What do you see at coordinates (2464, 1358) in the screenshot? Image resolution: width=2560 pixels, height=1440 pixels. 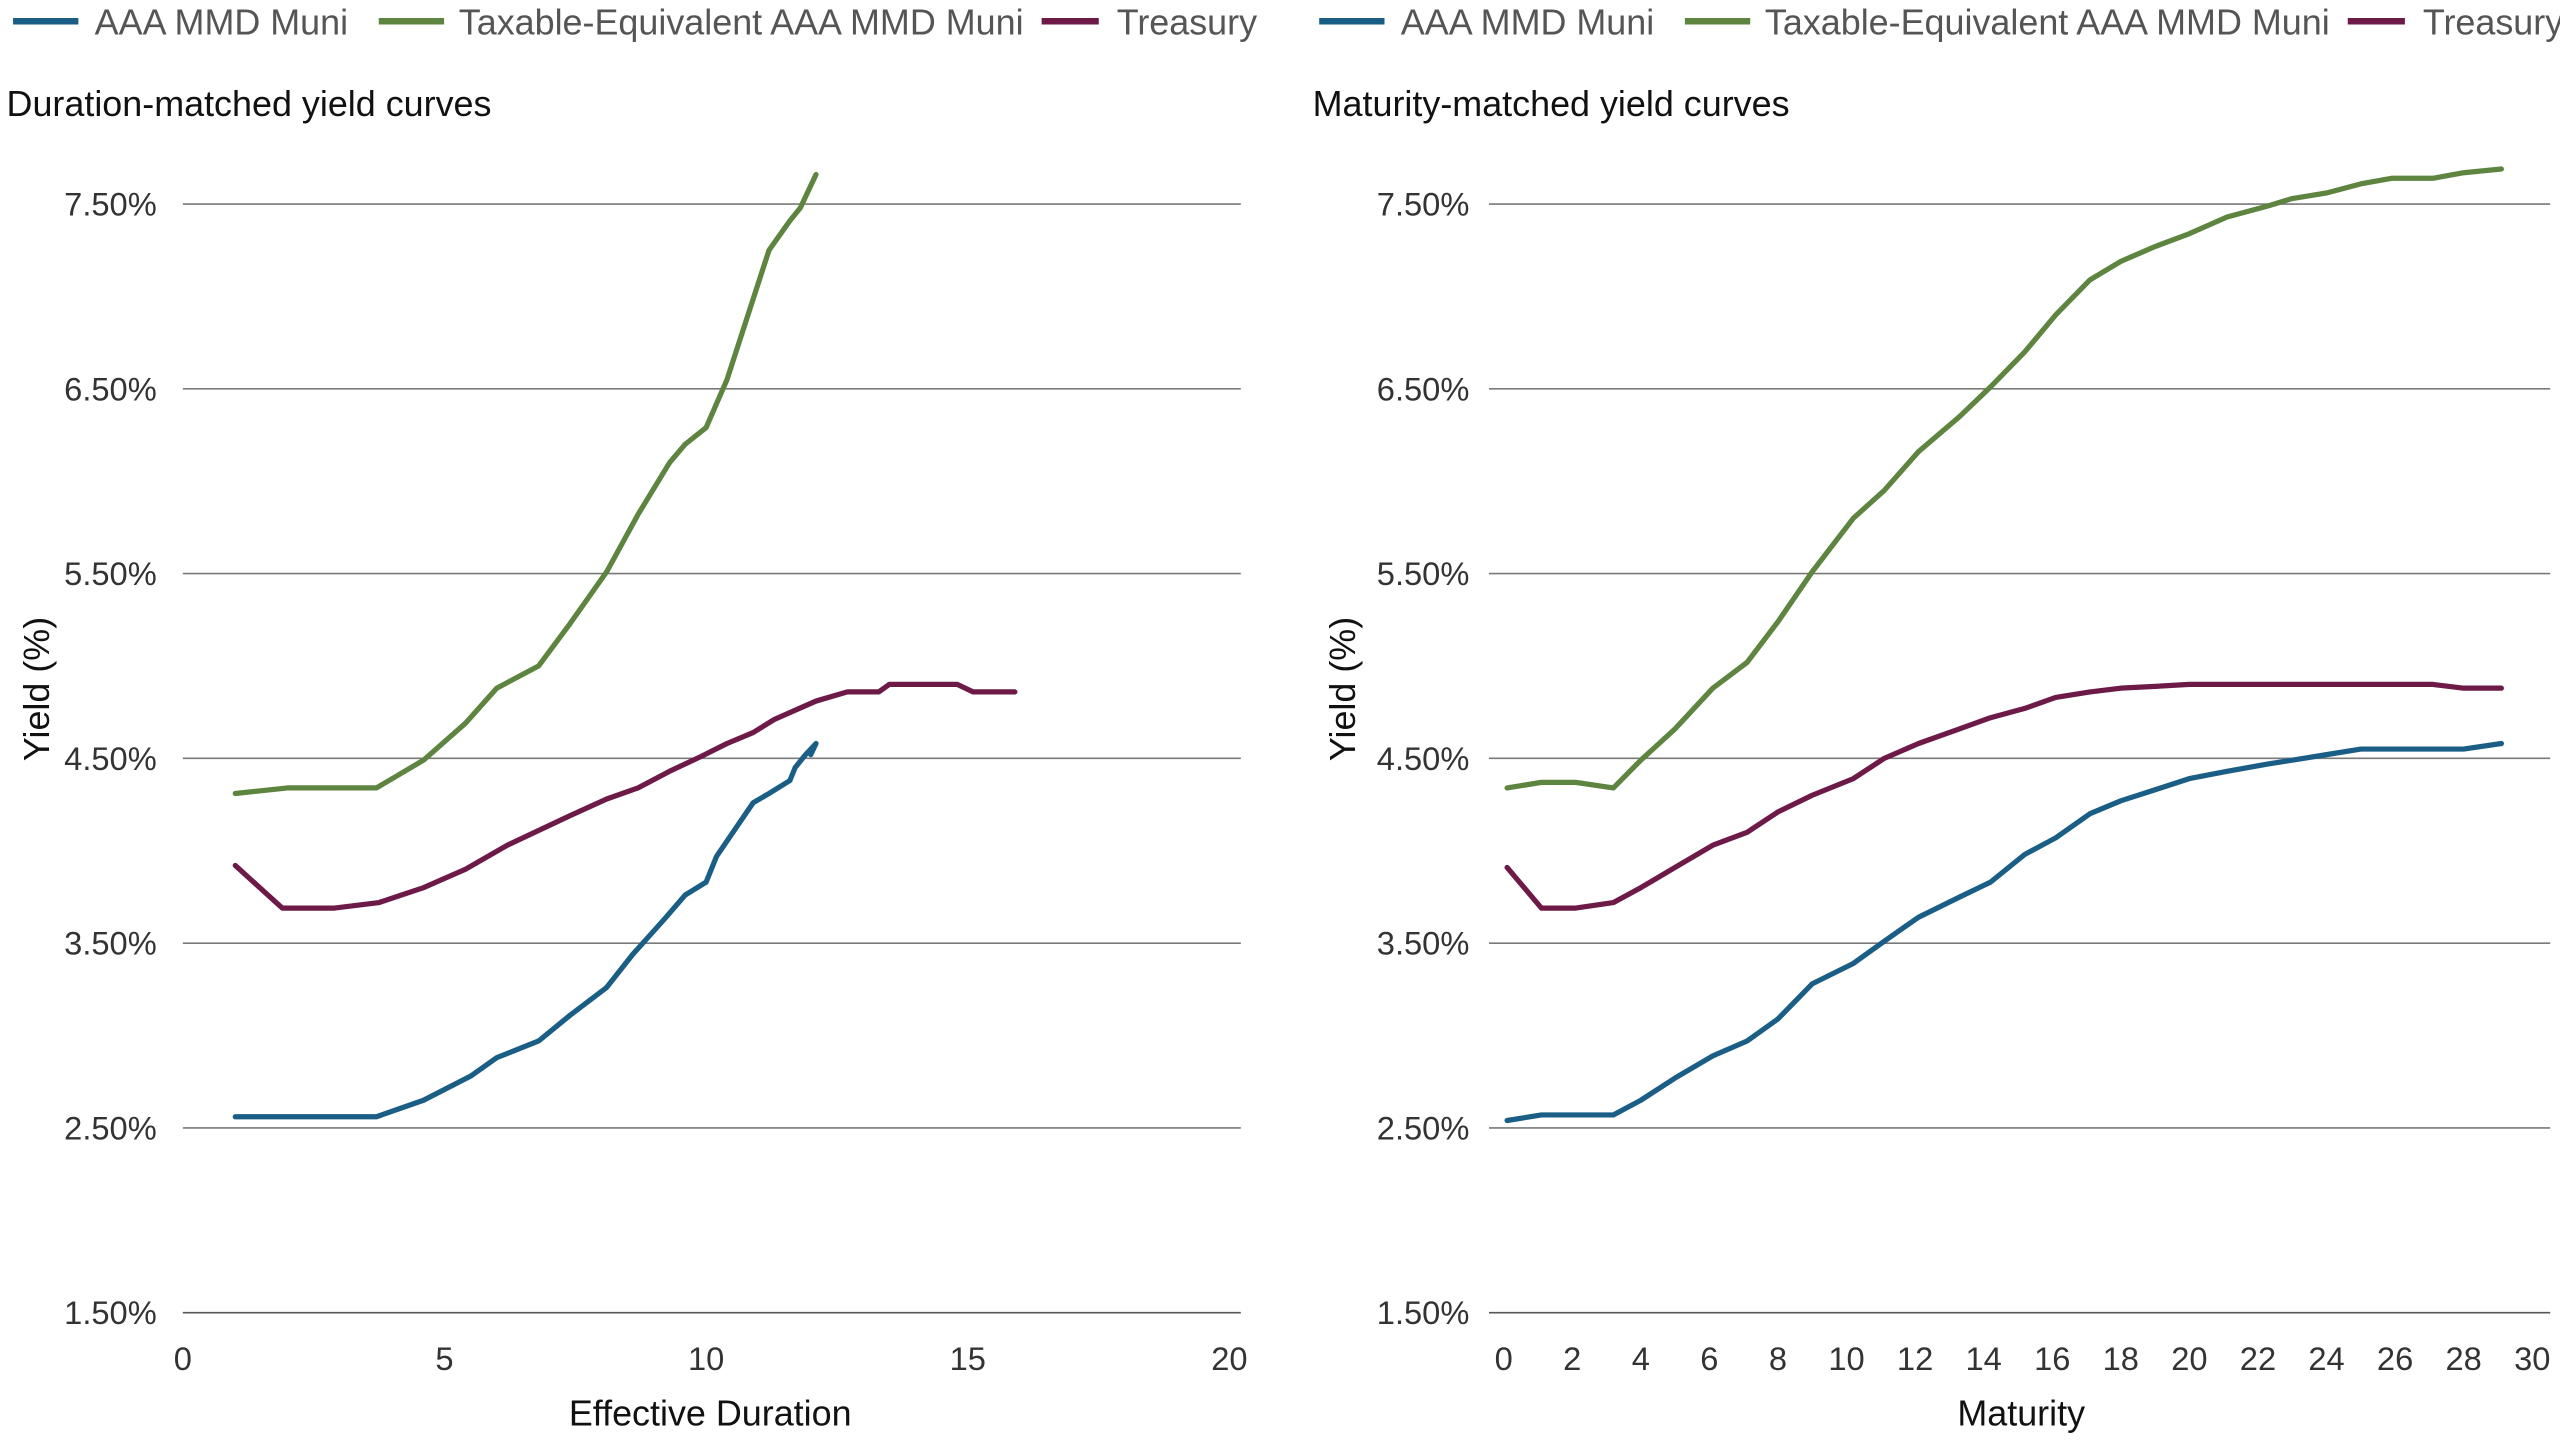 I see `x-tick-label: 28` at bounding box center [2464, 1358].